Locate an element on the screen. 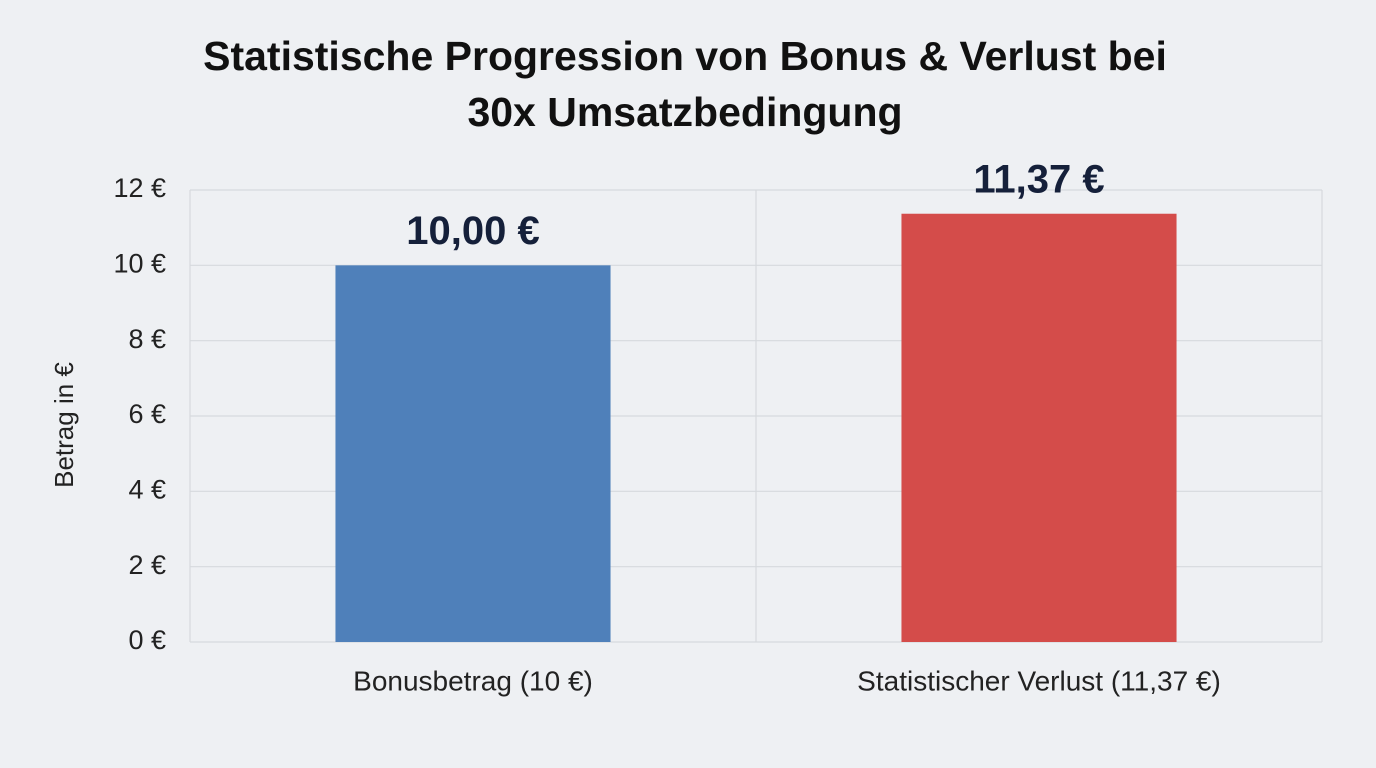 This screenshot has height=768, width=1376. value-label: 11,37 € is located at coordinates (1038, 179).